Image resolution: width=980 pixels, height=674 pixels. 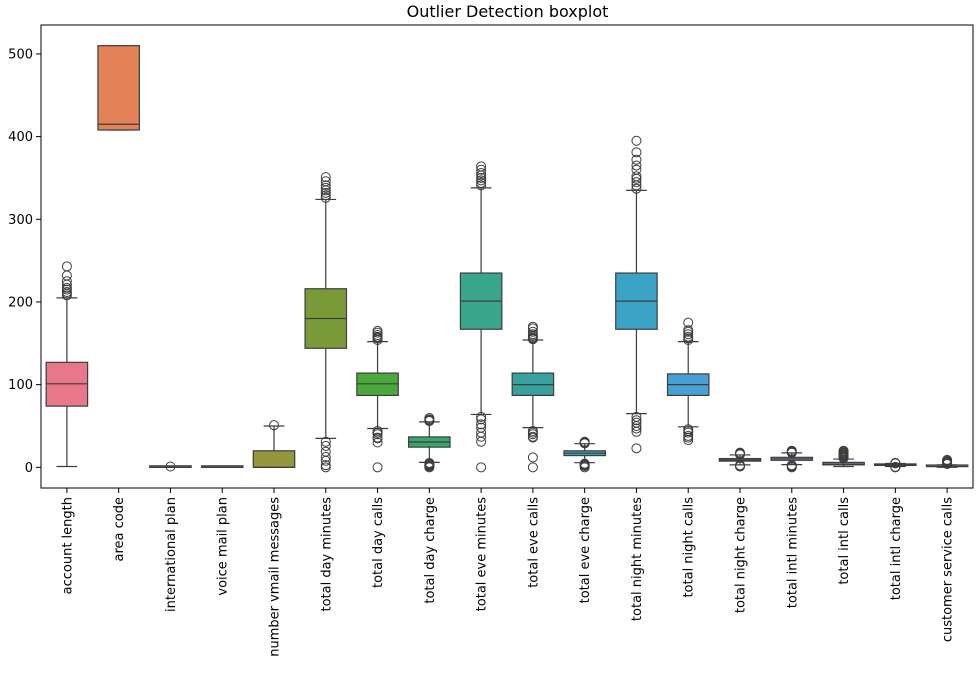 What do you see at coordinates (482, 554) in the screenshot?
I see `x-tick-label: total eve minutes` at bounding box center [482, 554].